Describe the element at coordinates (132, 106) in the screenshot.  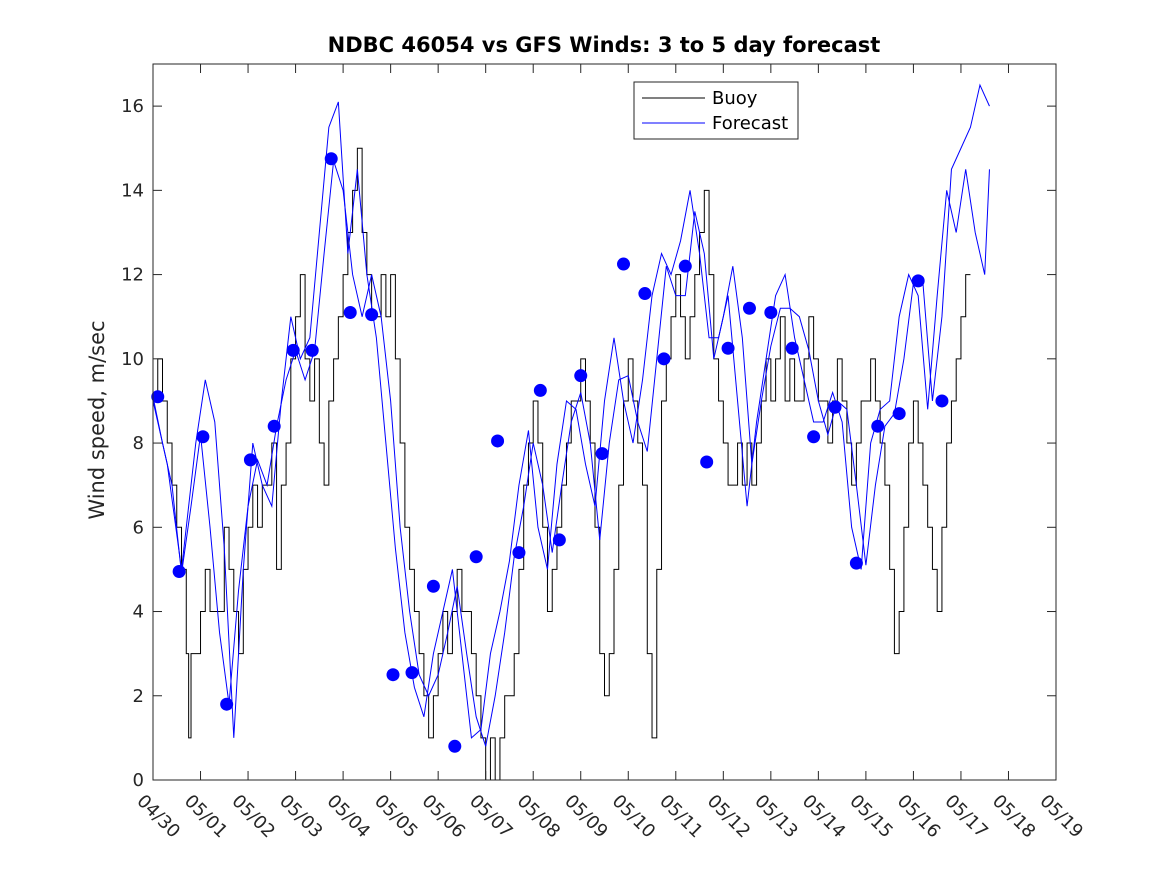
I see `y-tick-label: 16` at that location.